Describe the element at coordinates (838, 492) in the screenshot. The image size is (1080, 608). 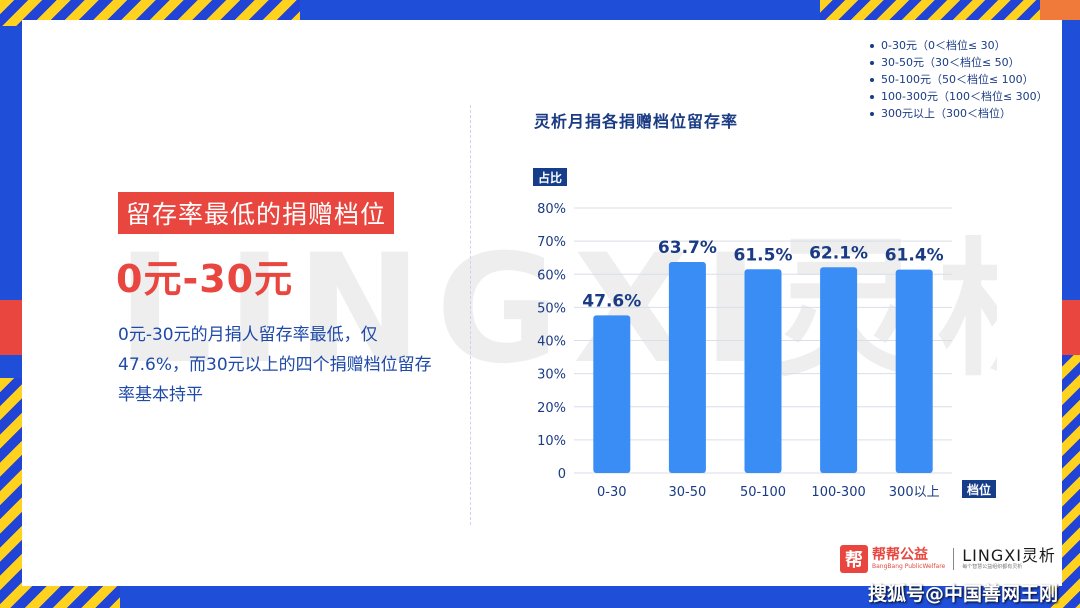
I see `x-tick-label: 100-300` at that location.